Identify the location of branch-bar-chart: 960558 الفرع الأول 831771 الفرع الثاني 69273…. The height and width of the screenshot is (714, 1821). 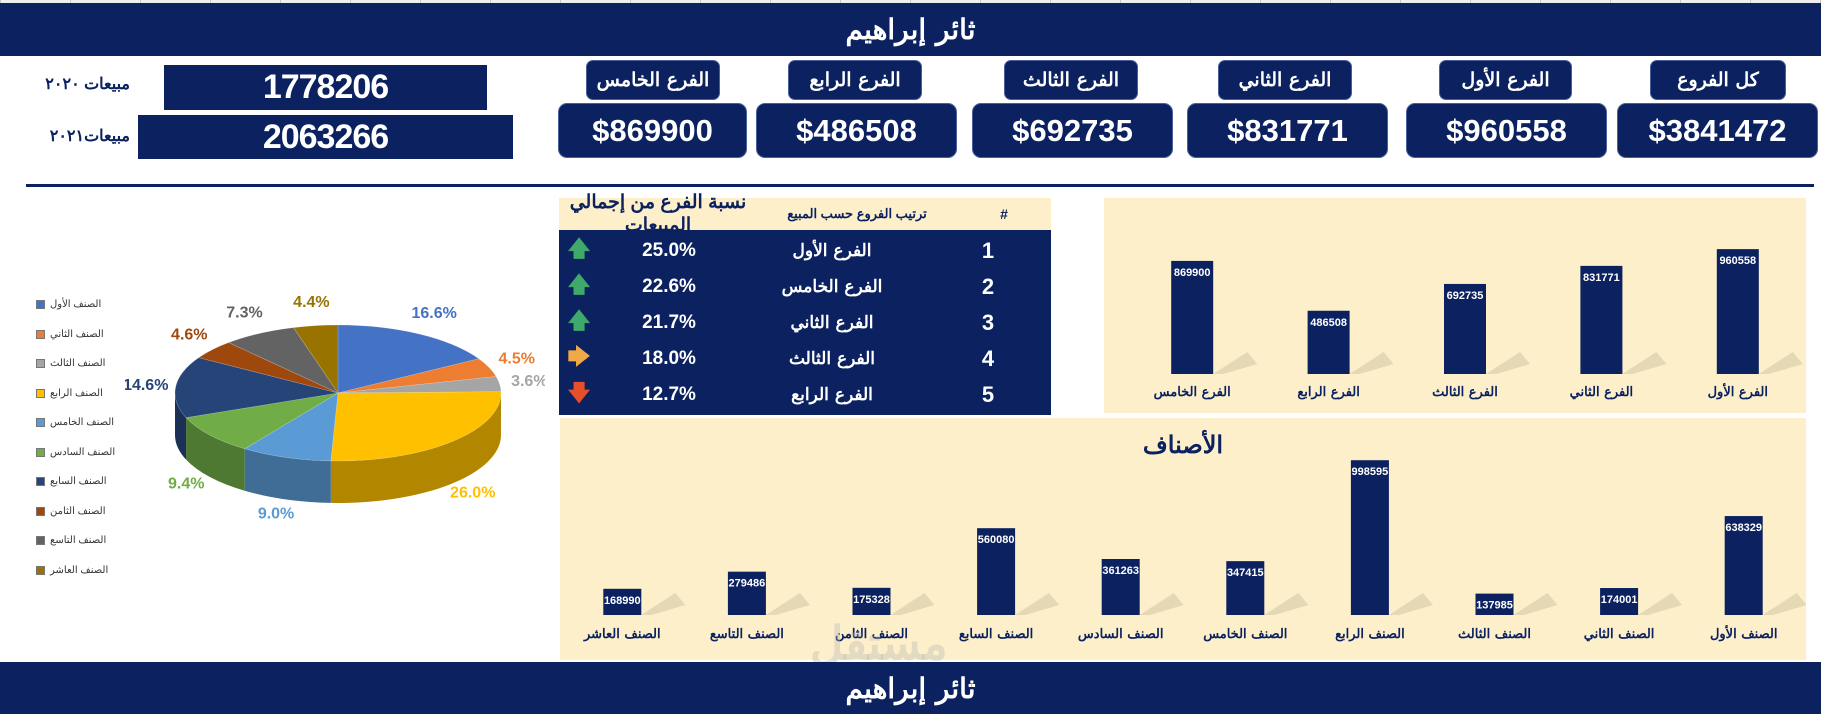
(1478, 324).